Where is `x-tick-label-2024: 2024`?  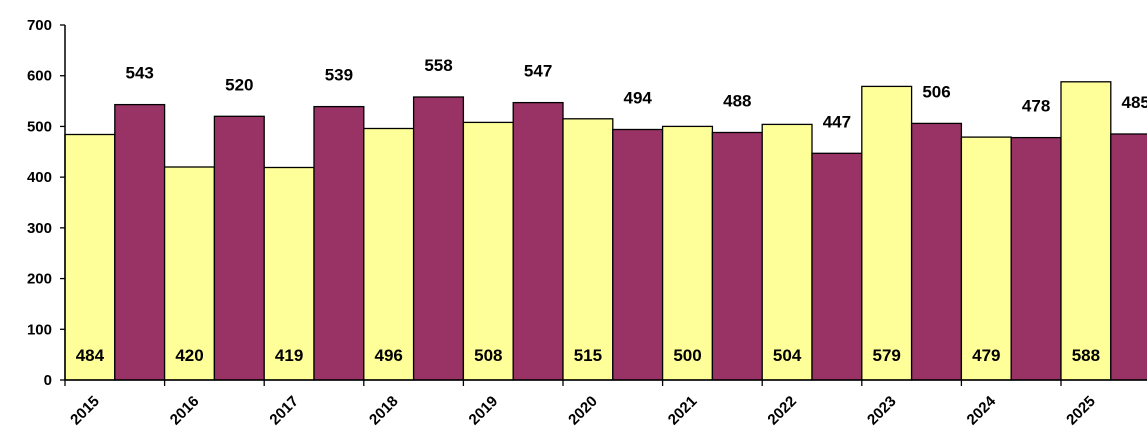
x-tick-label-2024: 2024 is located at coordinates (982, 410).